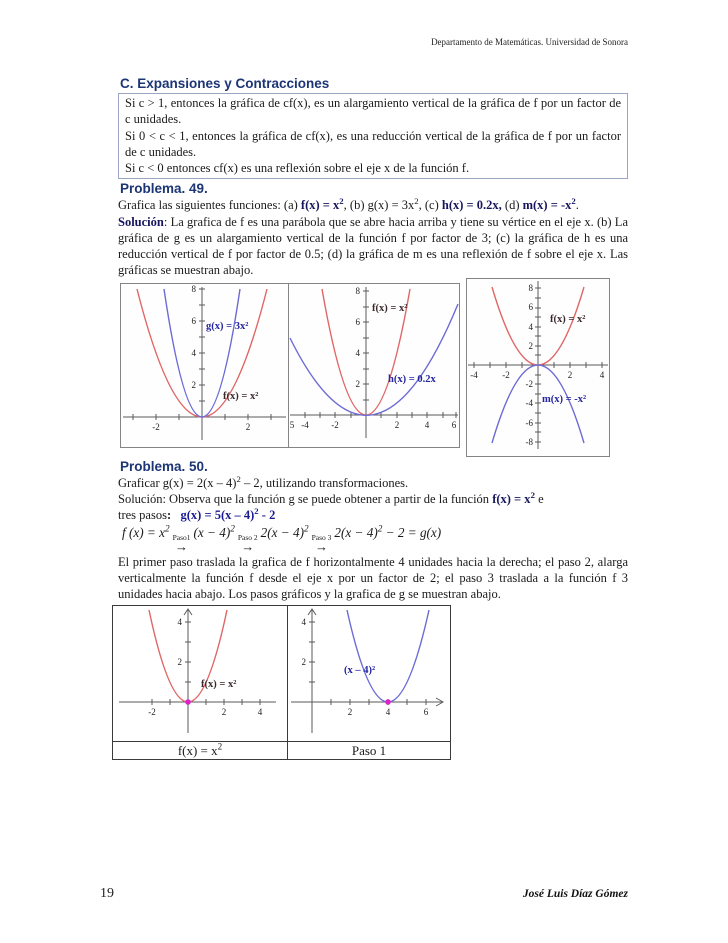 This screenshot has height=943, width=728. I want to click on paso-2-arrow: Paso 2 →, so click(248, 543).